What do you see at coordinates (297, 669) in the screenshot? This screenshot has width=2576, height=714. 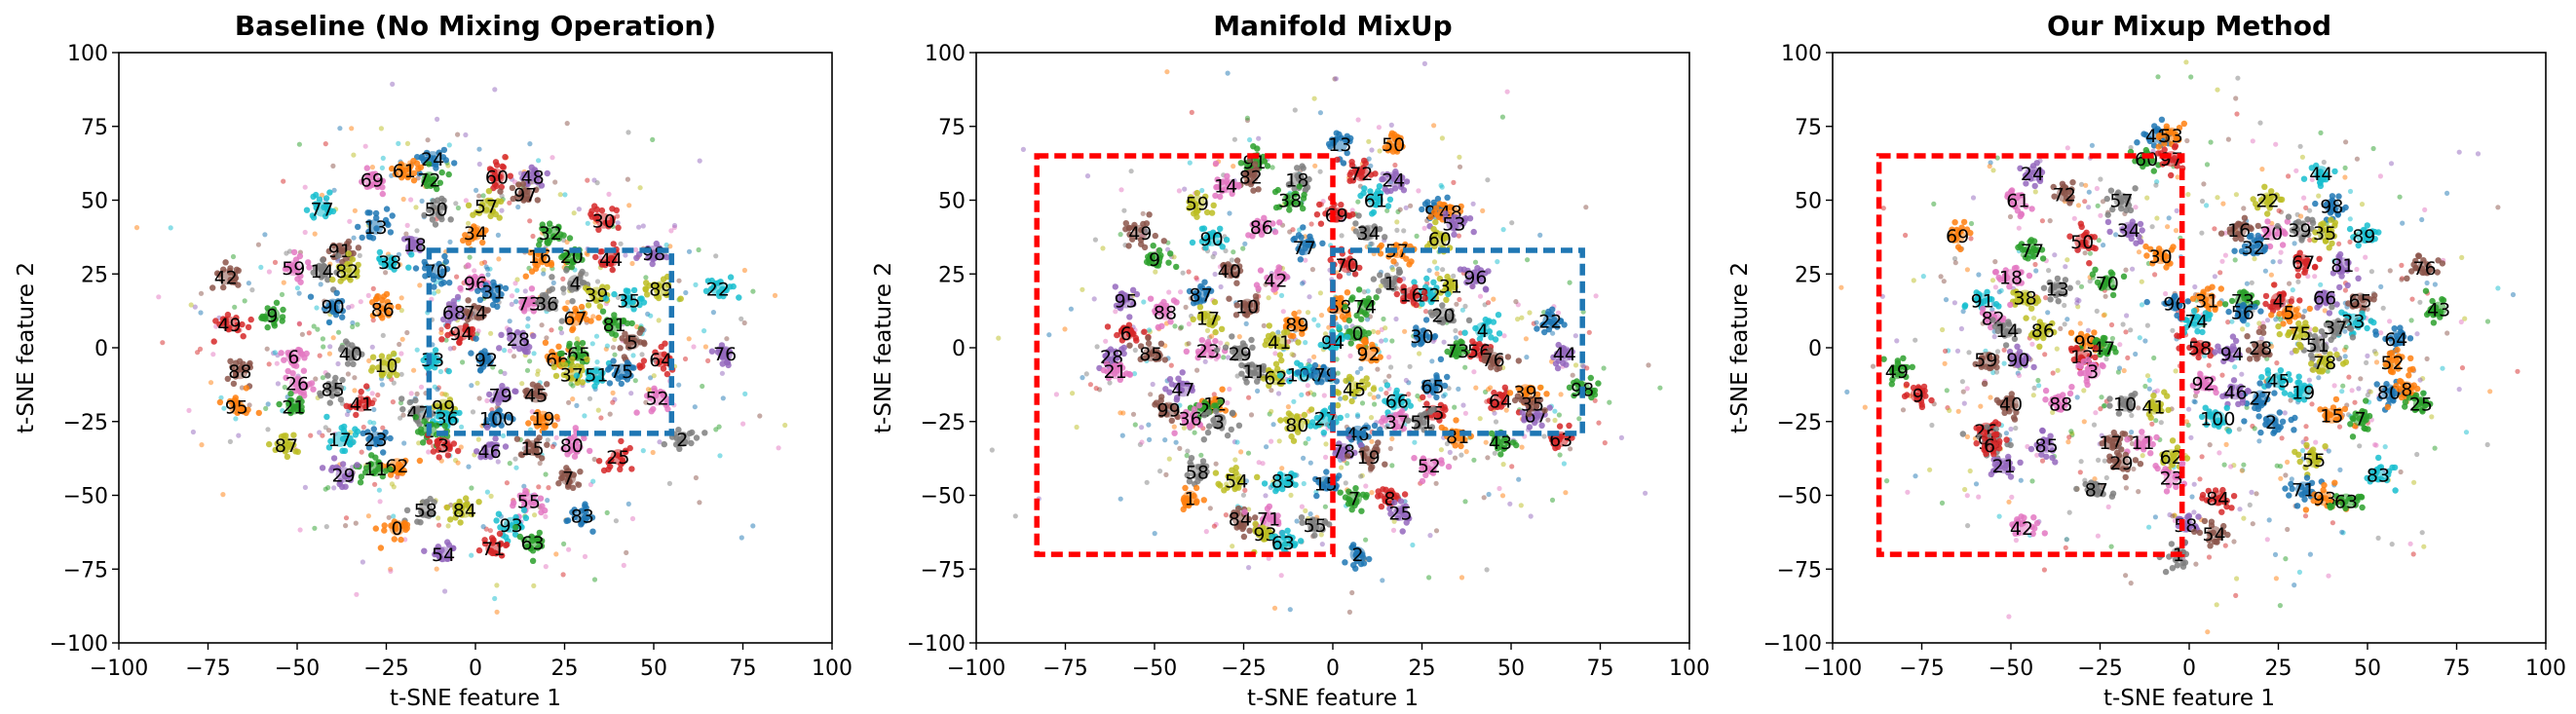 I see `x-tick-label: −50` at bounding box center [297, 669].